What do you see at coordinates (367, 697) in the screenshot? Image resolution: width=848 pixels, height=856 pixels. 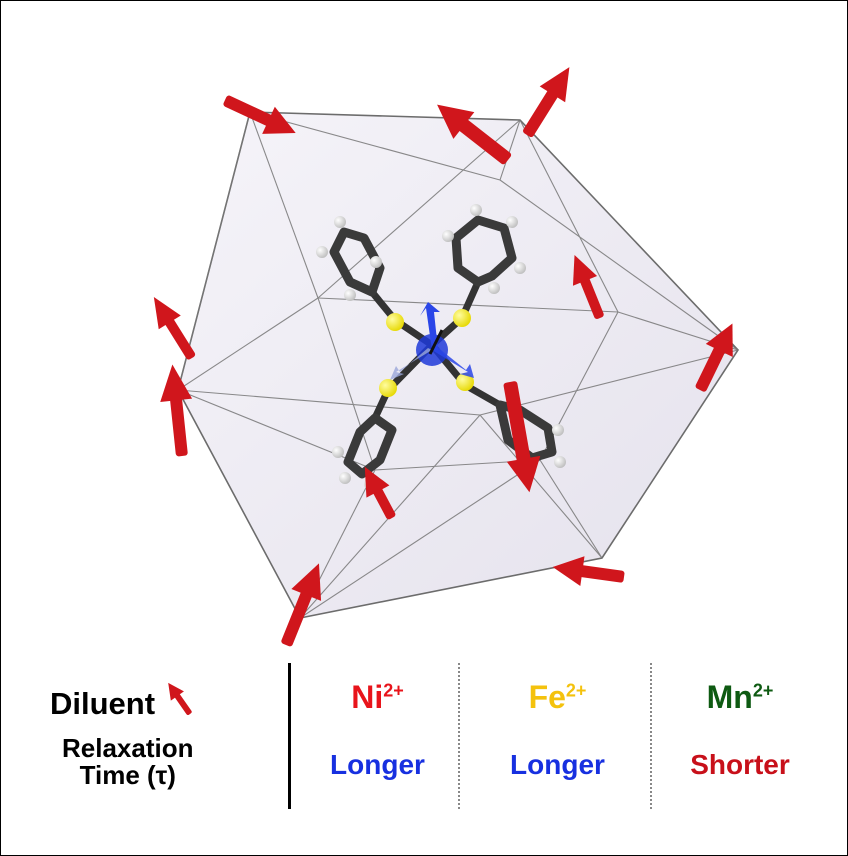 I see `ion-ni-symbol: Ni` at bounding box center [367, 697].